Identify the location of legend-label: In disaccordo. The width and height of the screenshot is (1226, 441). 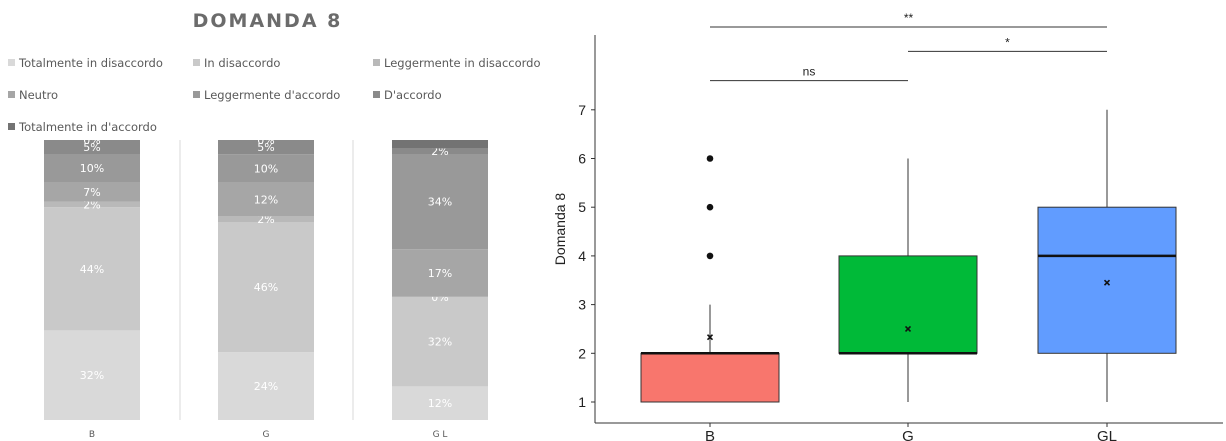
(242, 63).